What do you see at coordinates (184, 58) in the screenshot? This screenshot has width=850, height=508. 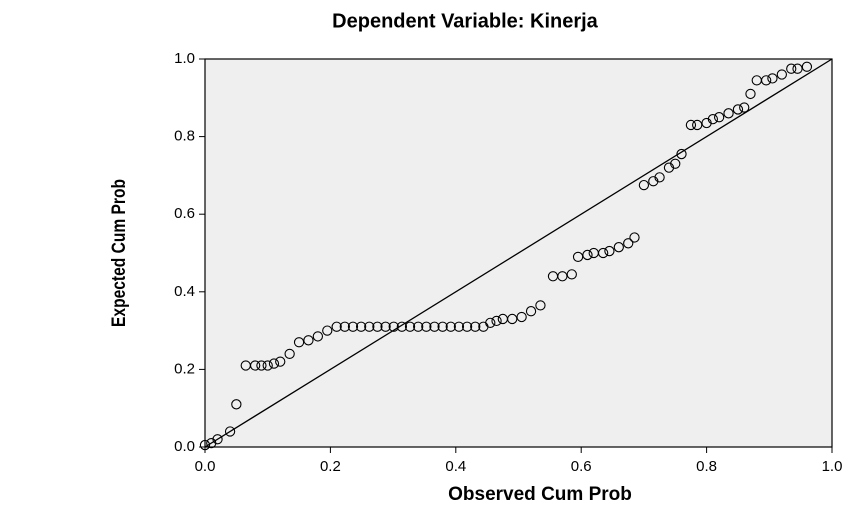 I see `y-tick-label: 1.0` at bounding box center [184, 58].